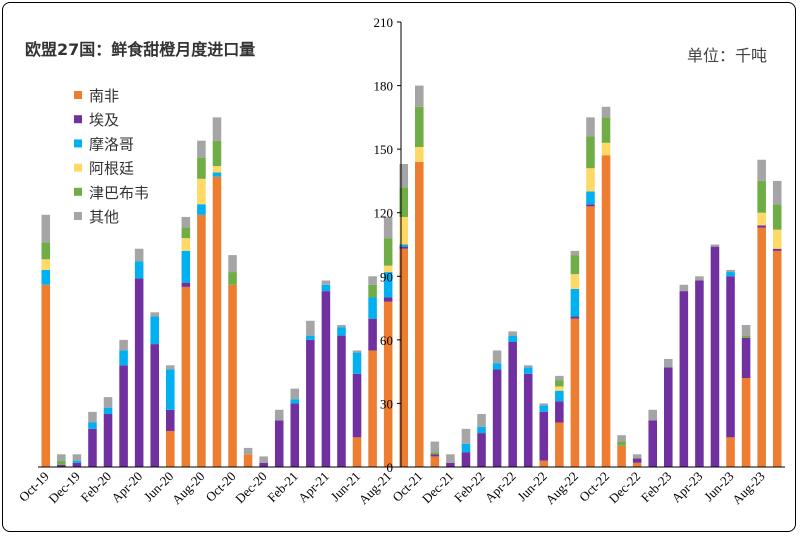 This screenshot has width=800, height=536. What do you see at coordinates (748, 488) in the screenshot?
I see `x-tick-label: Aug-23` at bounding box center [748, 488].